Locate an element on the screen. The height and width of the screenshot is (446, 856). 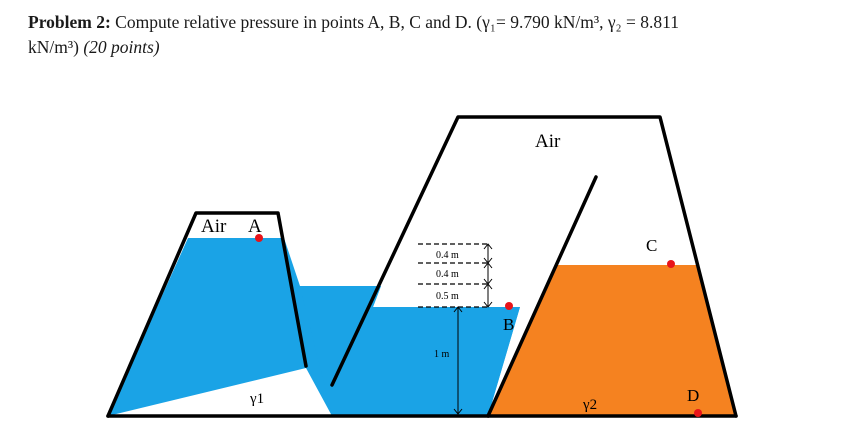
label-dim-1: 0.4 m is located at coordinates (447, 255).